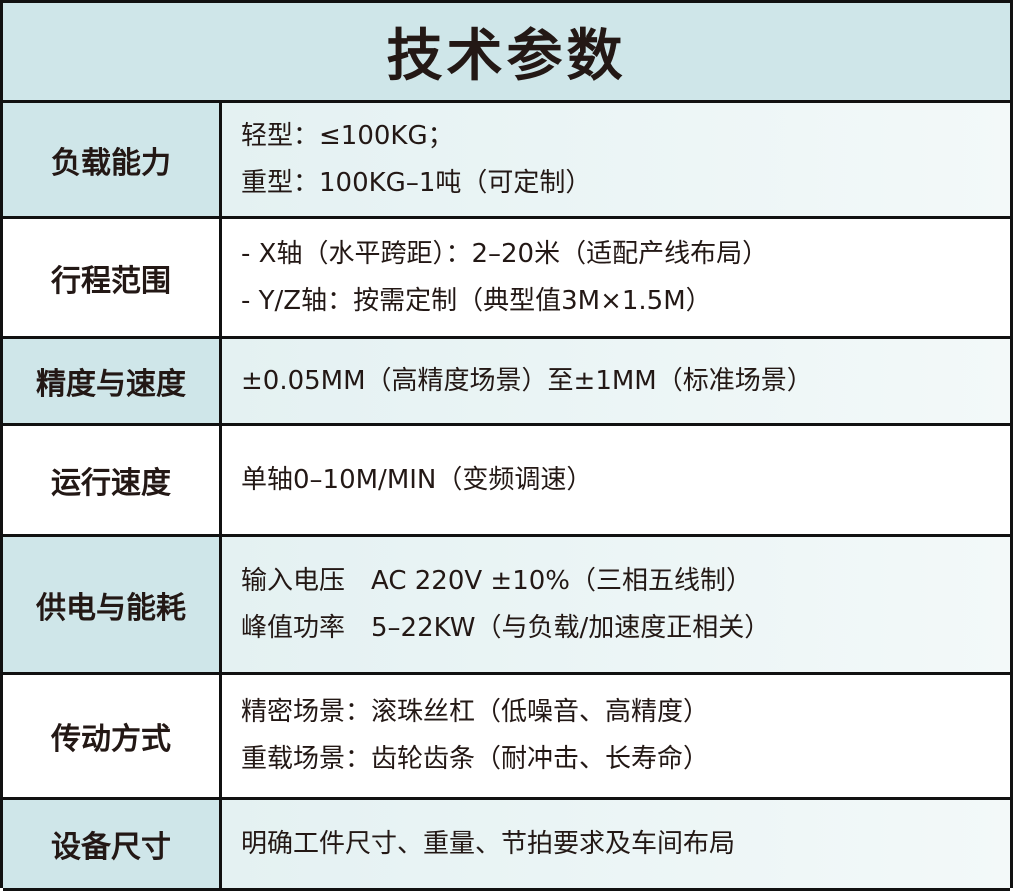 This screenshot has height=891, width=1013. I want to click on row-label: 精度与速度, so click(112, 381).